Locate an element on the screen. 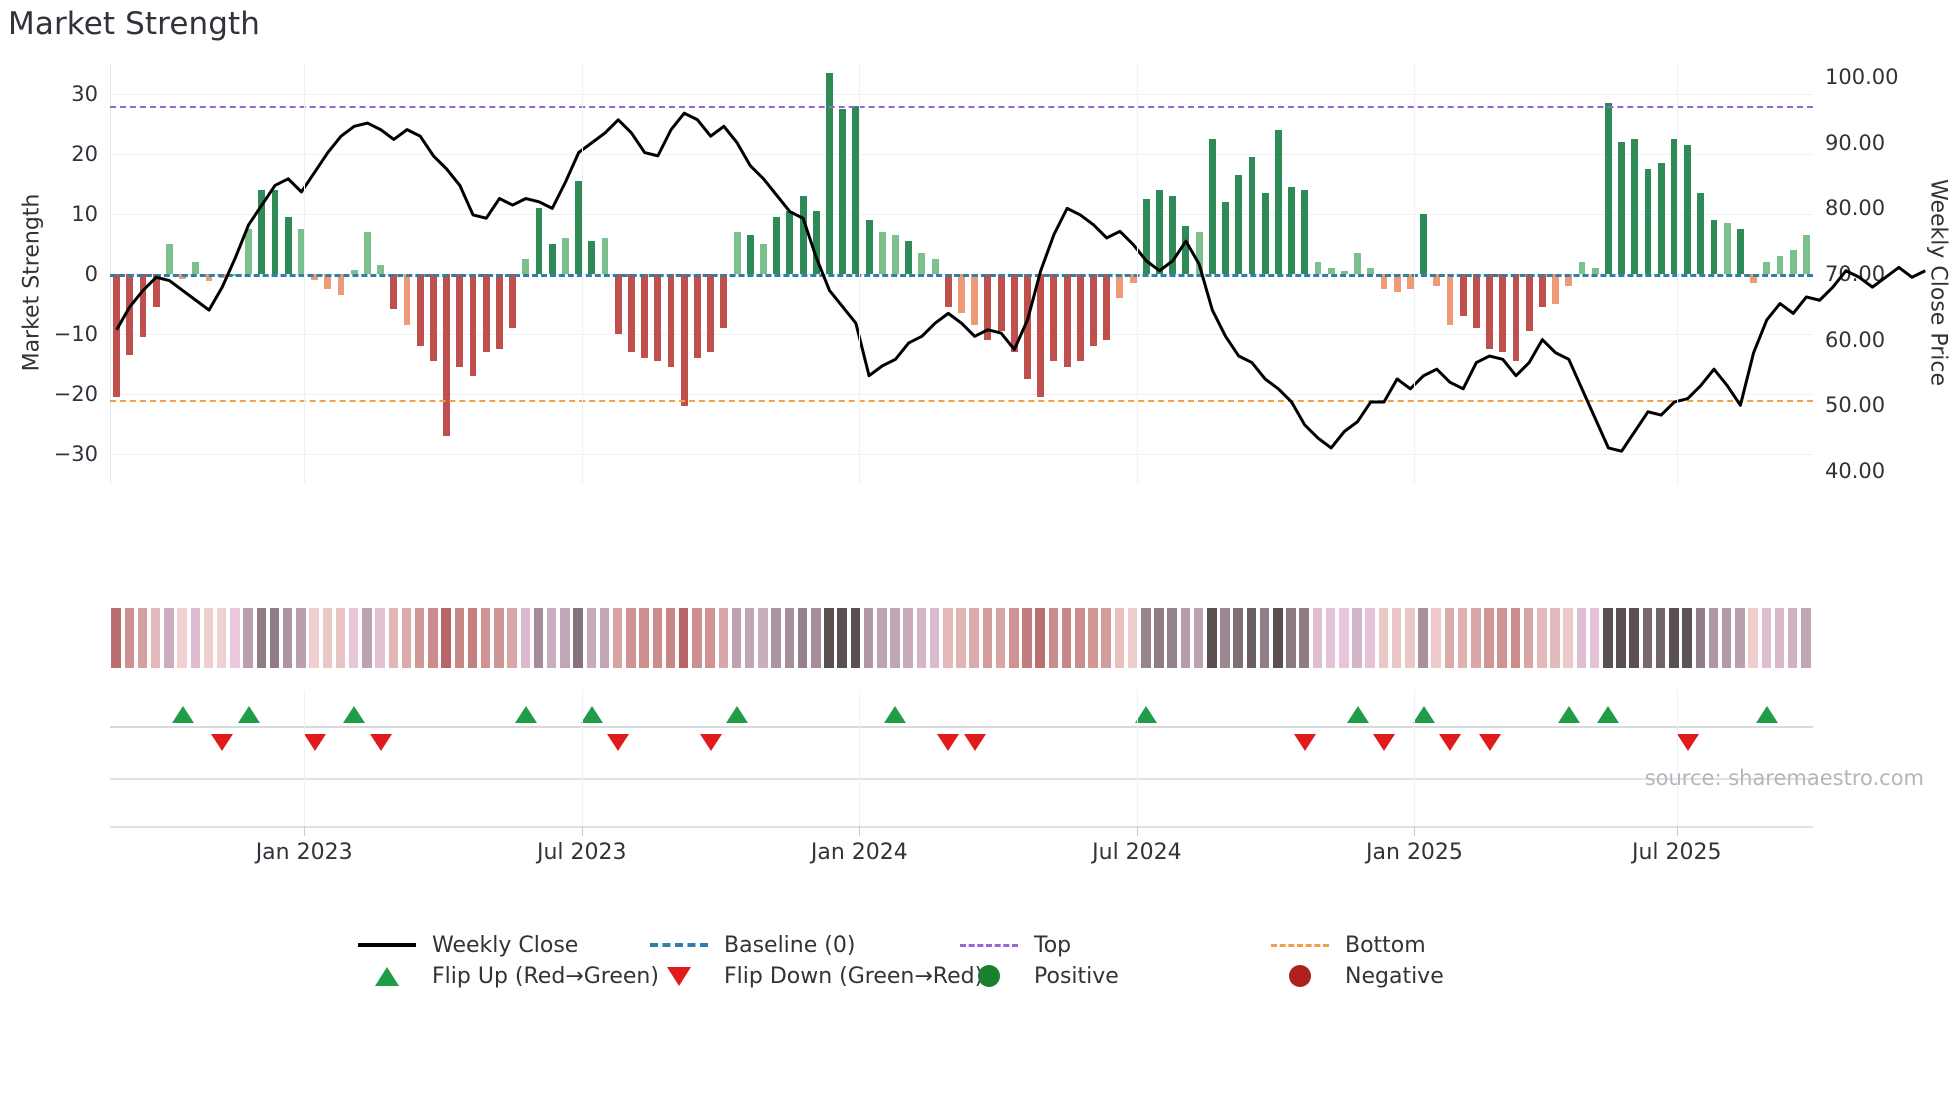  x-axis-tick-label: Jan 2023 is located at coordinates (304, 852).